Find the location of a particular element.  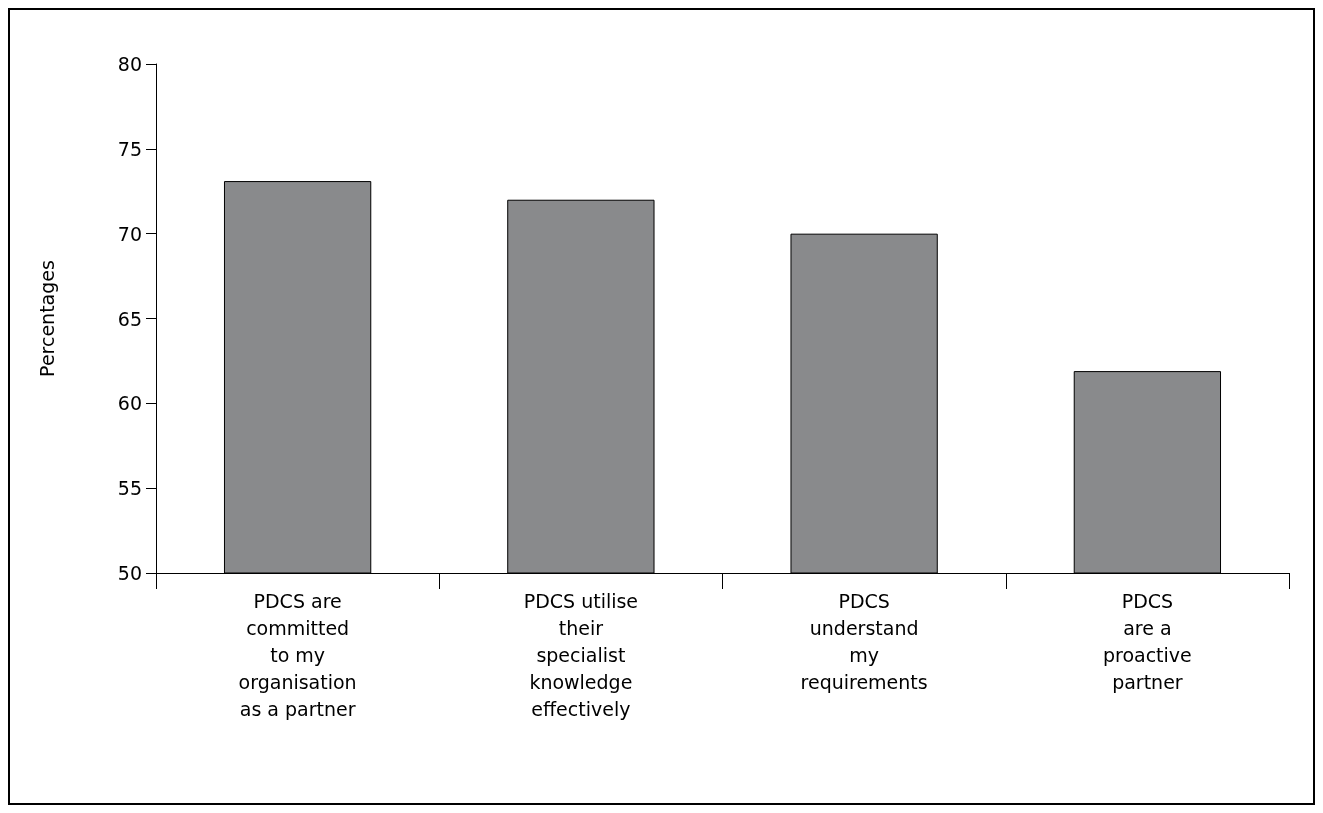

y-tick-label: 60 is located at coordinates (129, 403).